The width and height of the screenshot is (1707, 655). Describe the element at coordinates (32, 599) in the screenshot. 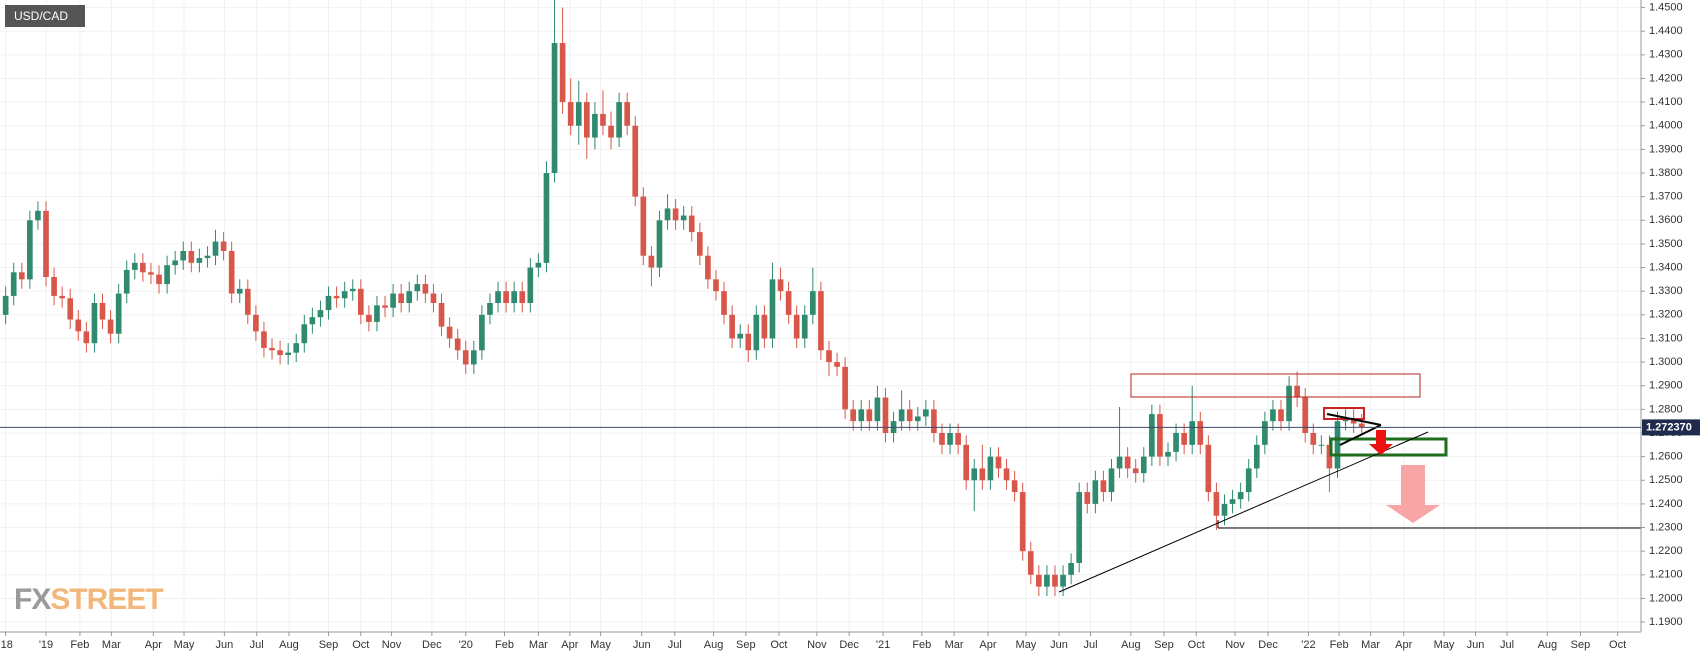

I see `logo-fx: FX` at that location.